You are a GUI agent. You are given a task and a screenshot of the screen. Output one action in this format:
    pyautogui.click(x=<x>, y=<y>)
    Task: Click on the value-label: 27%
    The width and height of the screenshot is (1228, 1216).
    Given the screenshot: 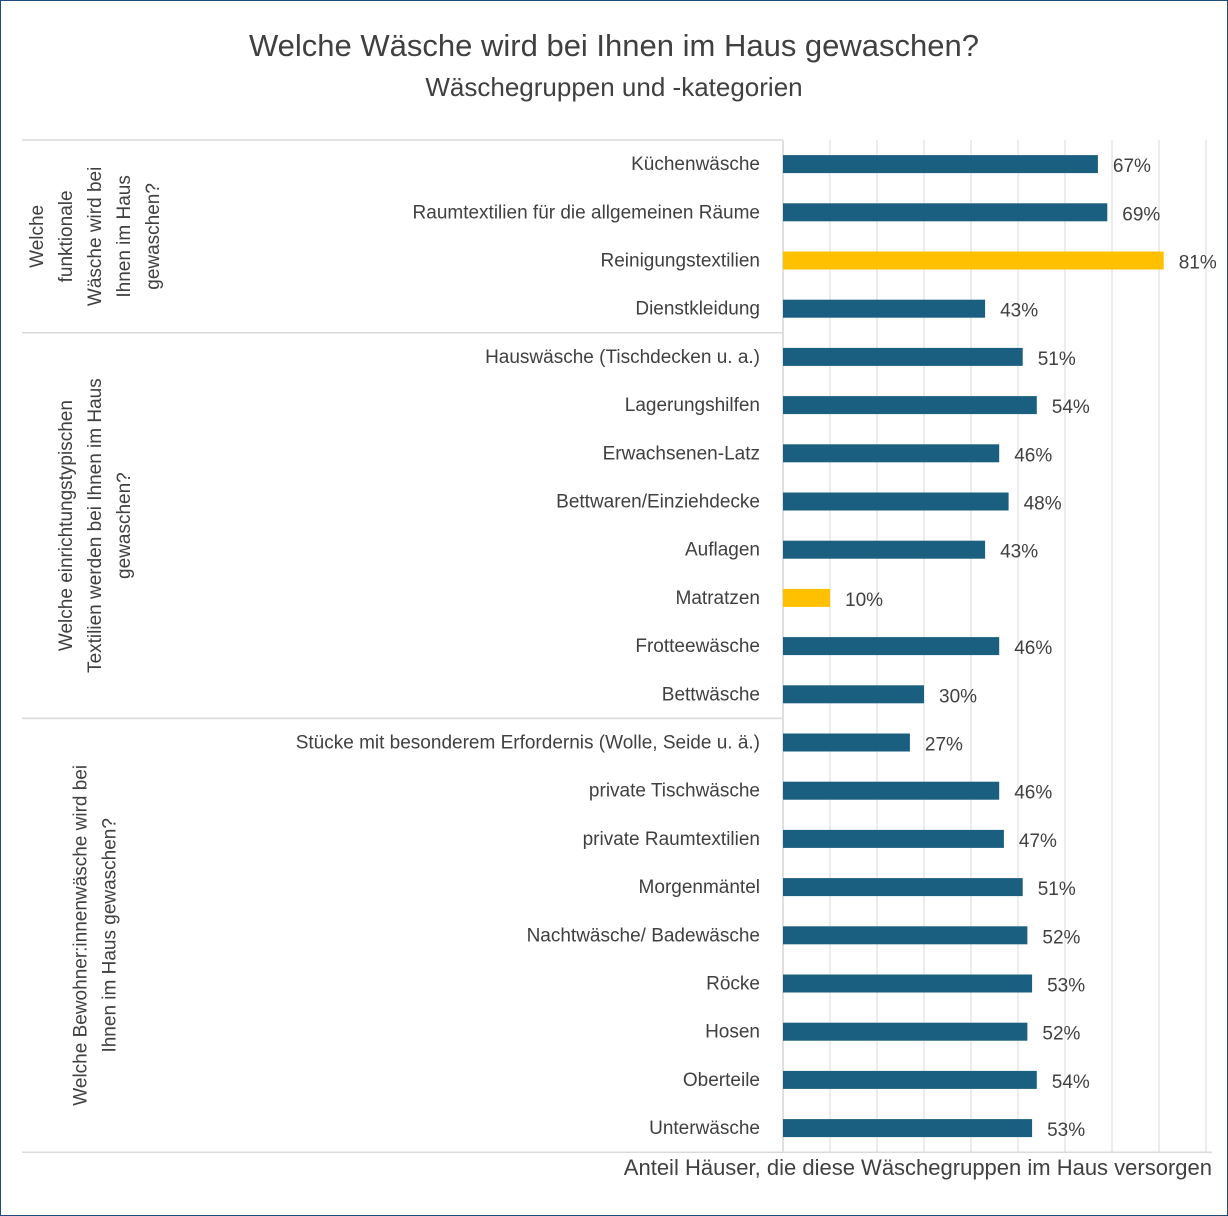 What is the action you would take?
    pyautogui.click(x=944, y=745)
    